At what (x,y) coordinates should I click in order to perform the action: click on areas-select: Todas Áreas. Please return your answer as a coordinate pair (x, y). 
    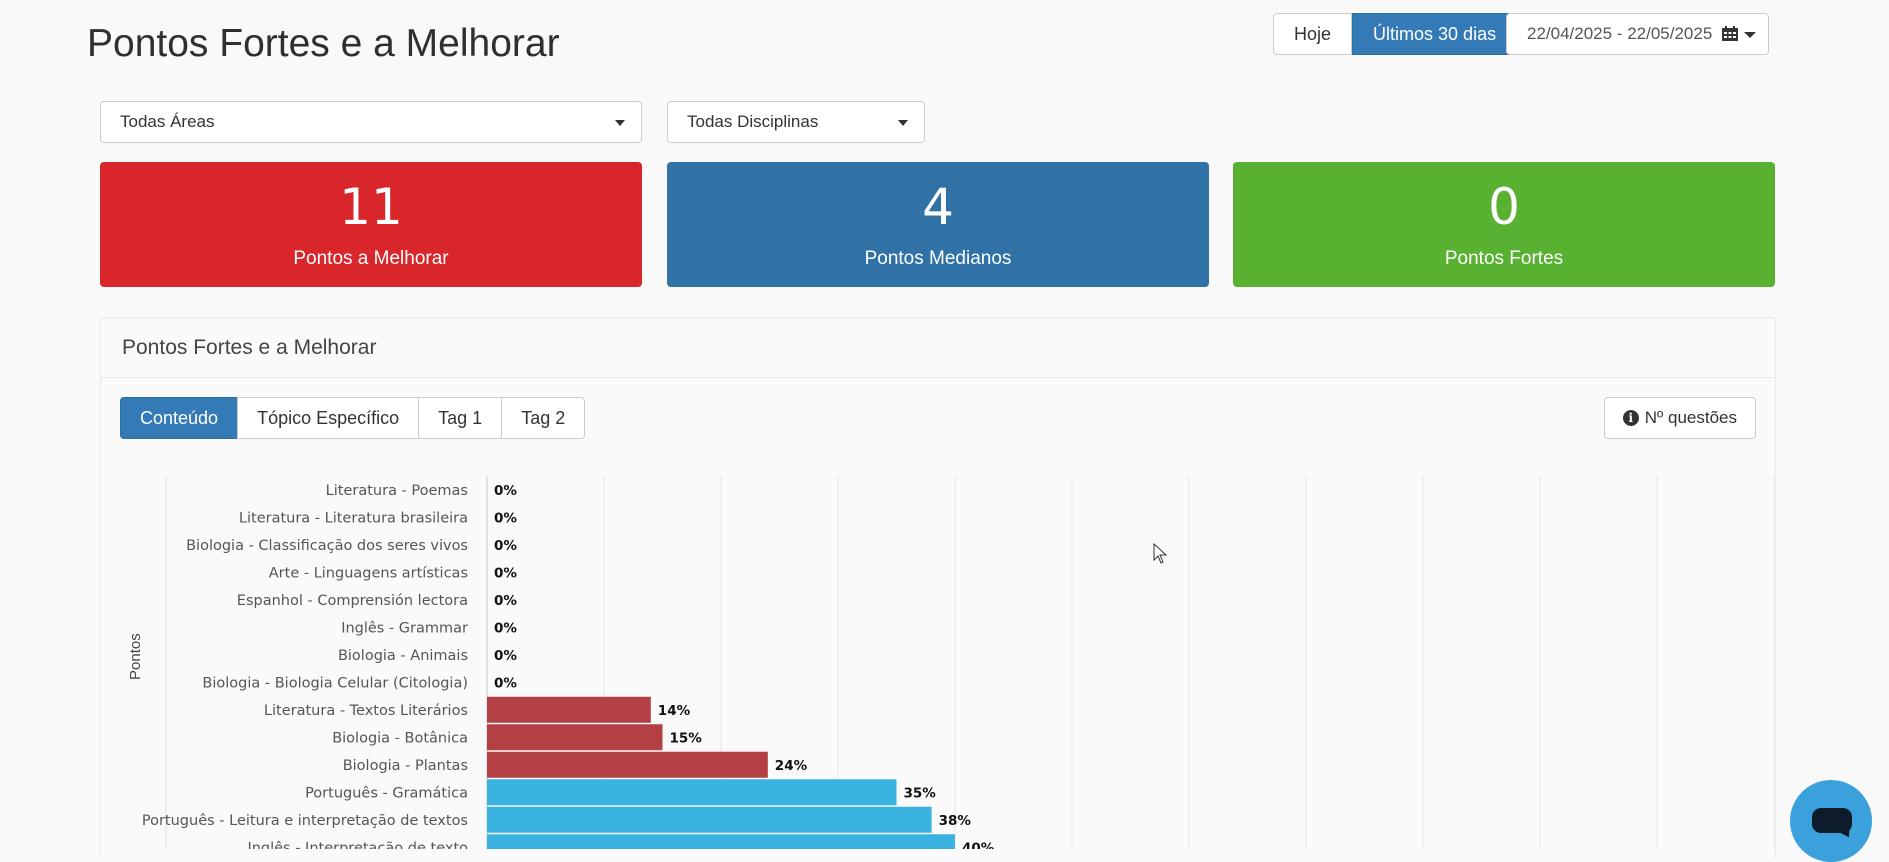
    Looking at the image, I should click on (371, 122).